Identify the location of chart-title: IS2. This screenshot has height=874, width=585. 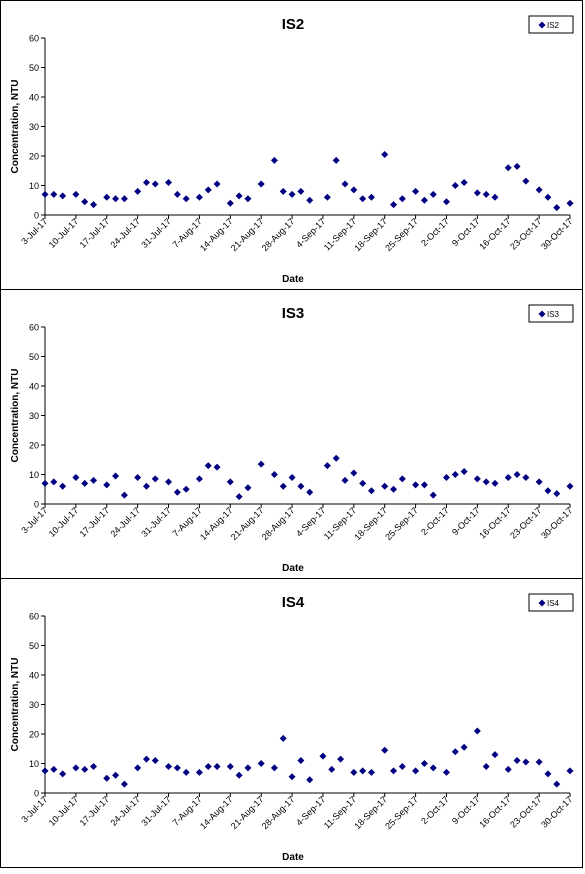
(293, 24).